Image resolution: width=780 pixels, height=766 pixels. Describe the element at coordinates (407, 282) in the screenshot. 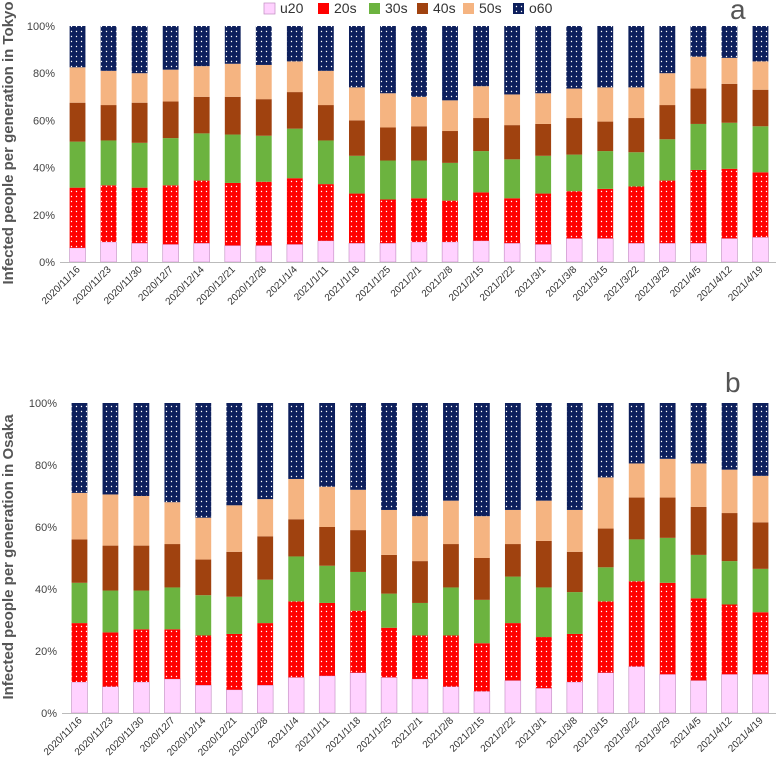

I see `x-tick-label: 2021/2/1` at that location.